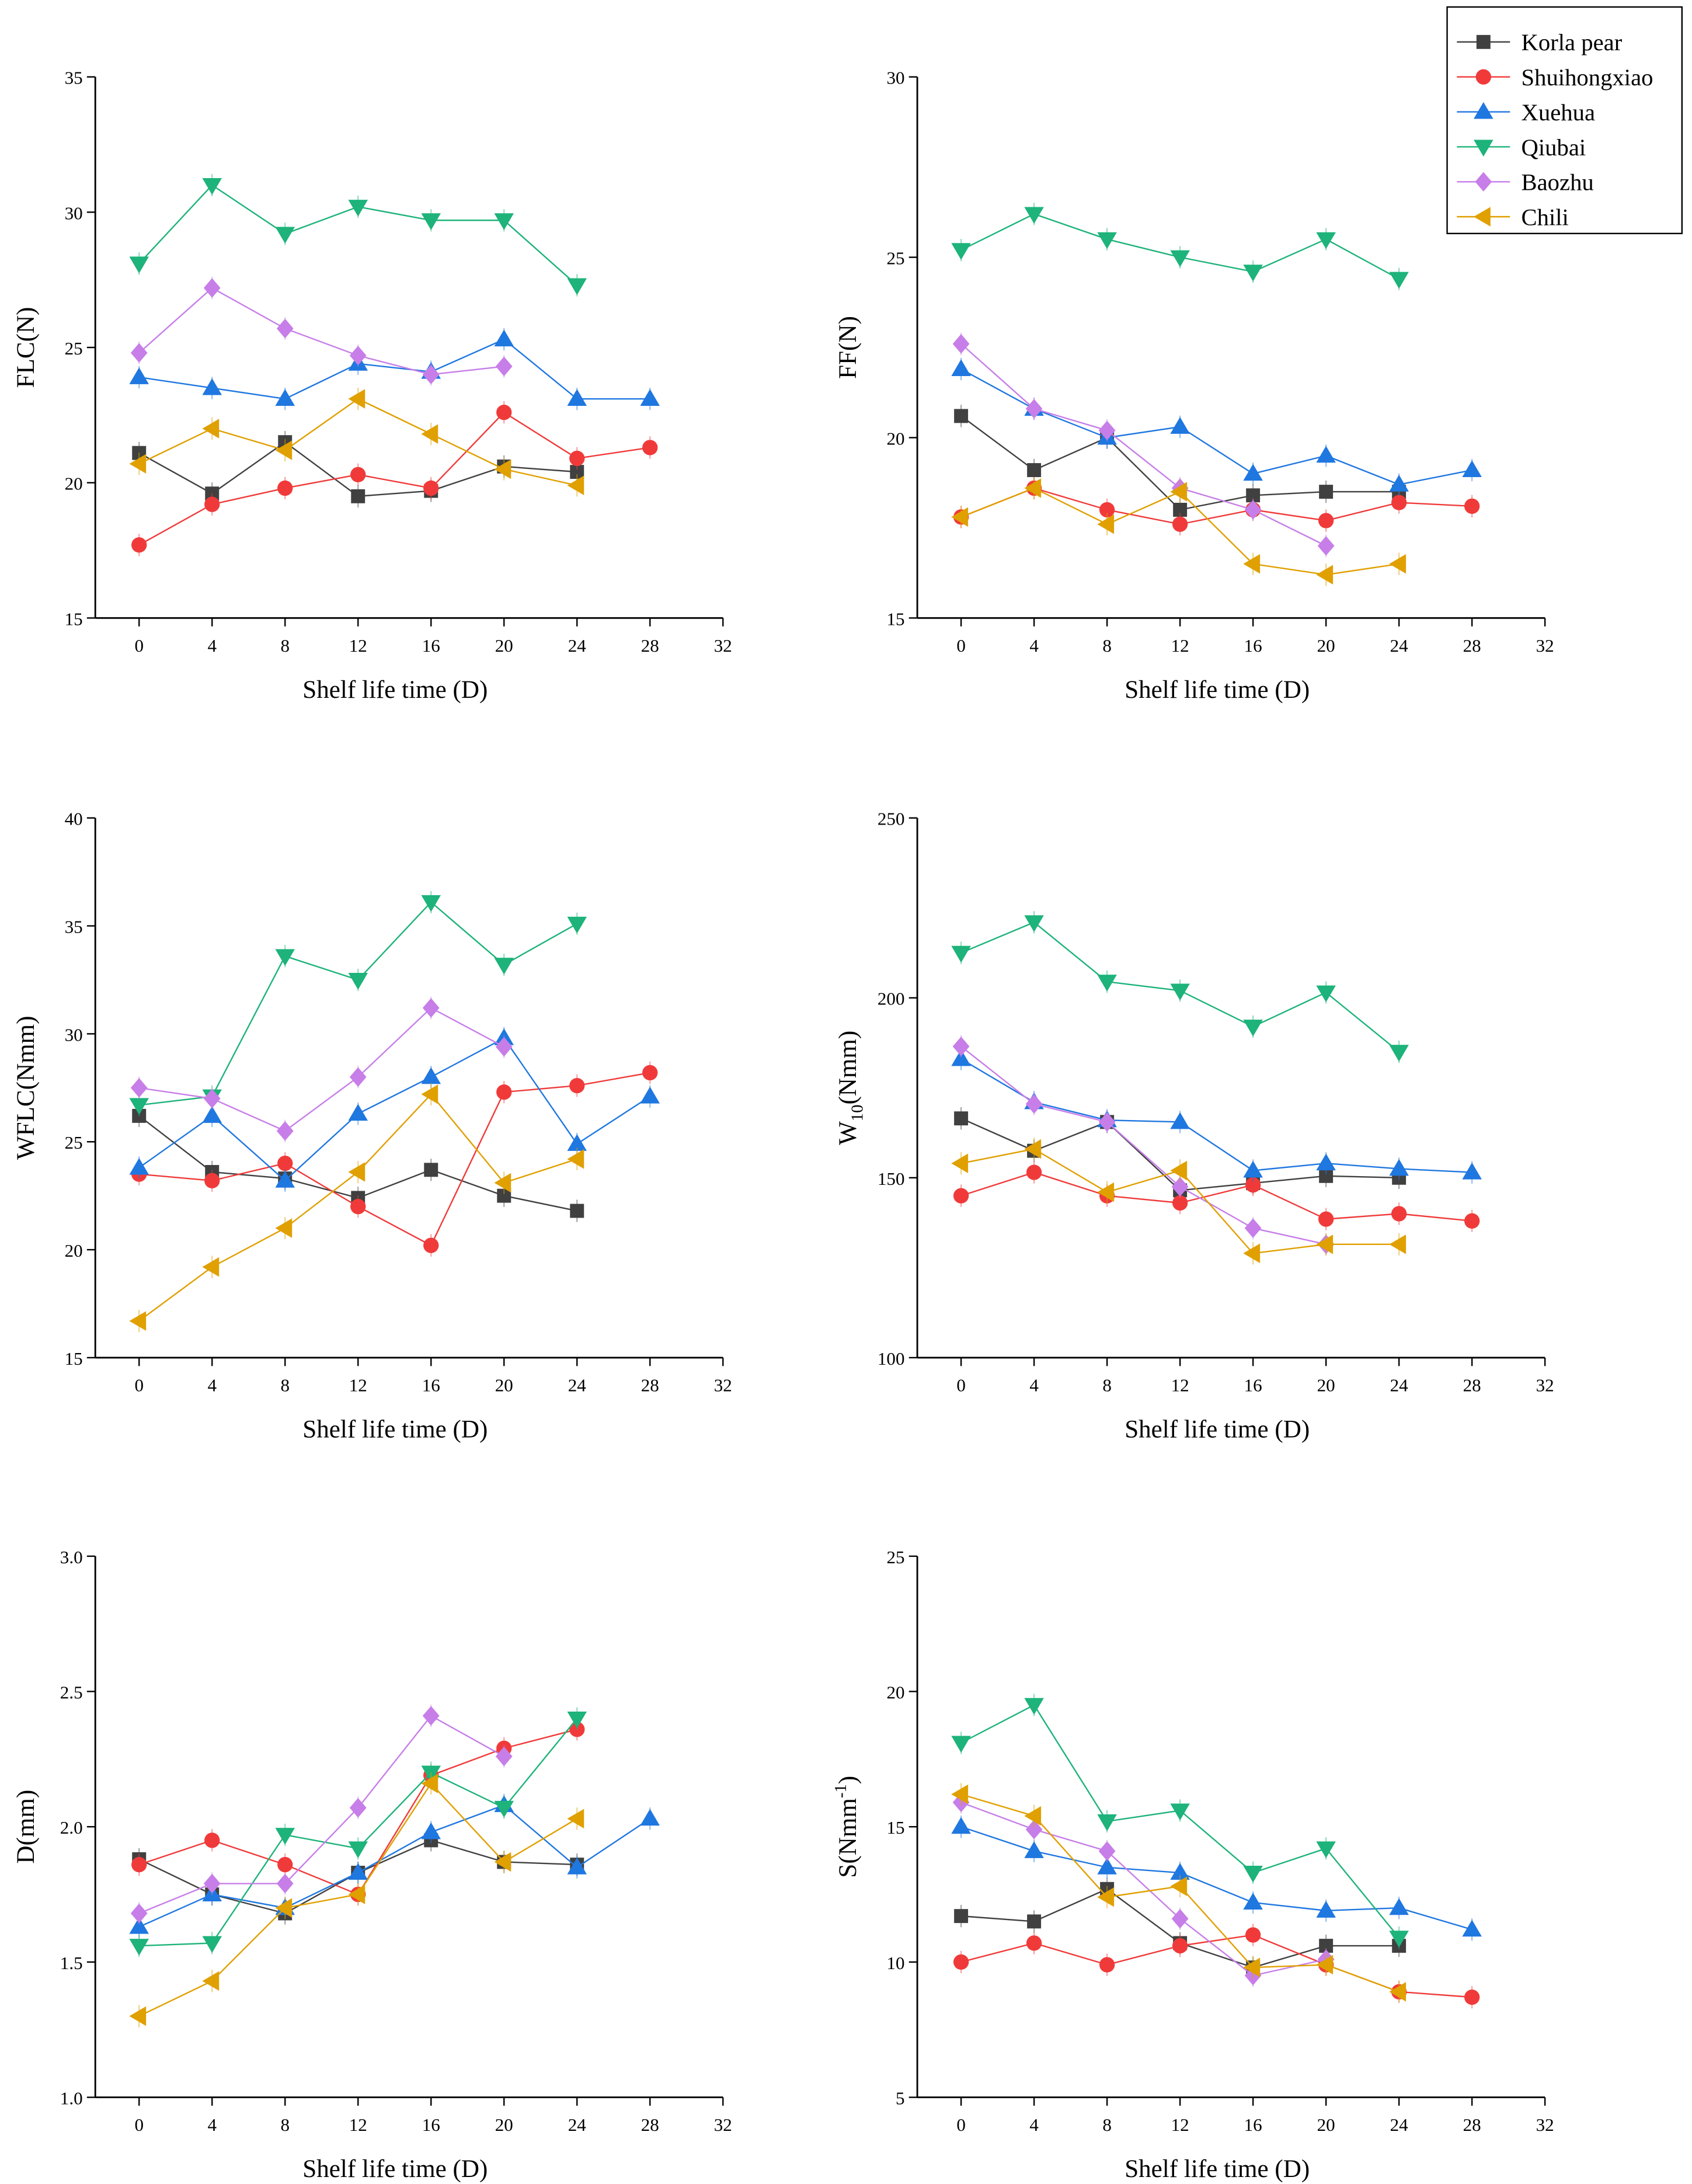  I want to click on series-baozhu, so click(1143, 444).